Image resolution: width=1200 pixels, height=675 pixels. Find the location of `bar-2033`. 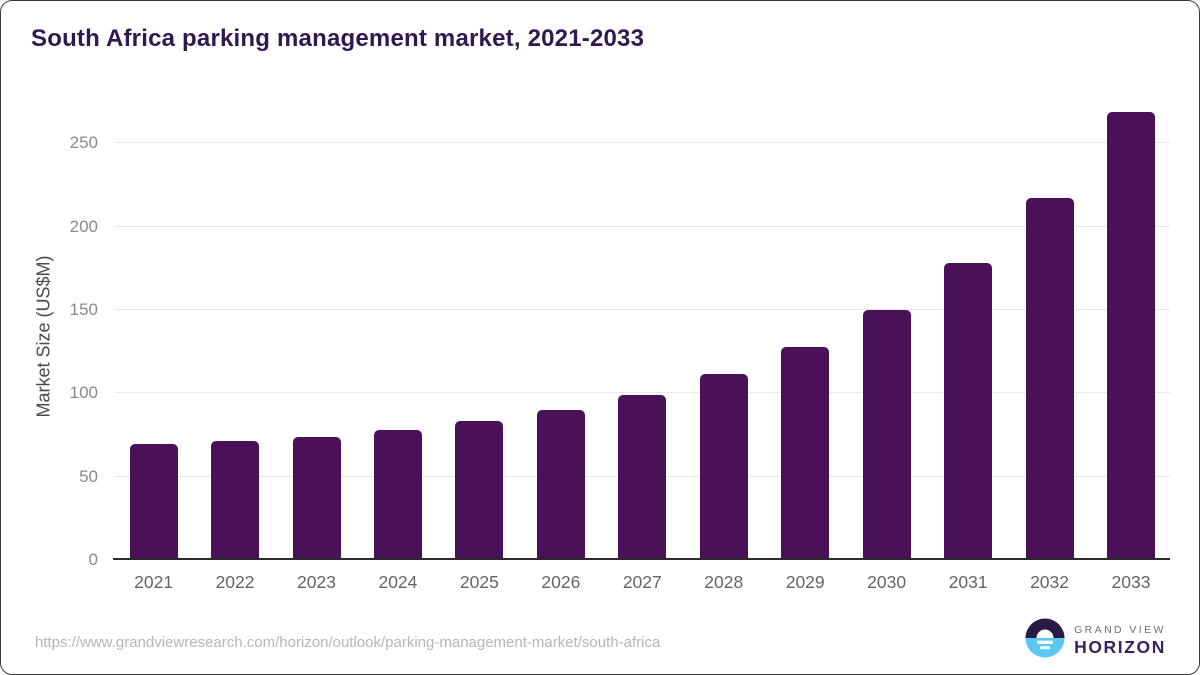

bar-2033 is located at coordinates (1131, 335).